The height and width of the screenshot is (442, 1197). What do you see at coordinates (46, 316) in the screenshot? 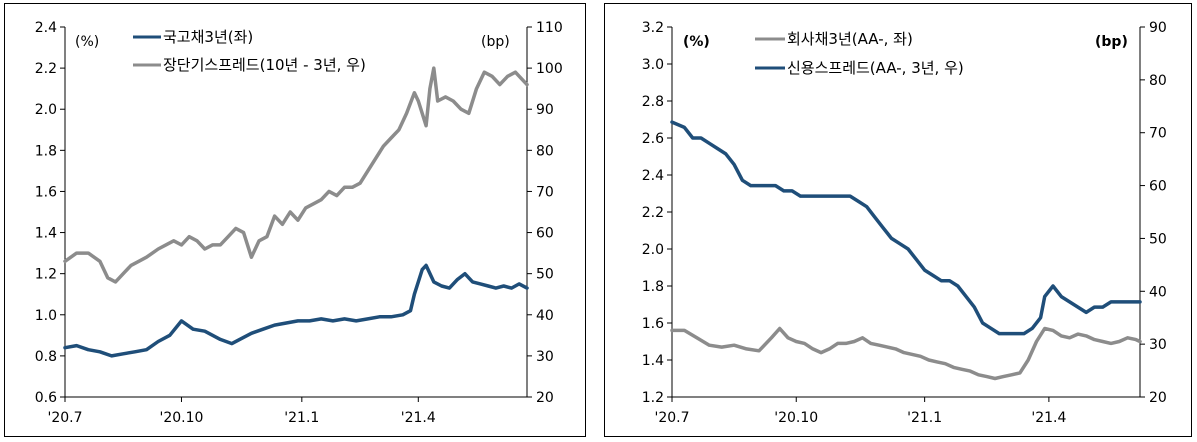
I see `left-tick-label: 1.0` at bounding box center [46, 316].